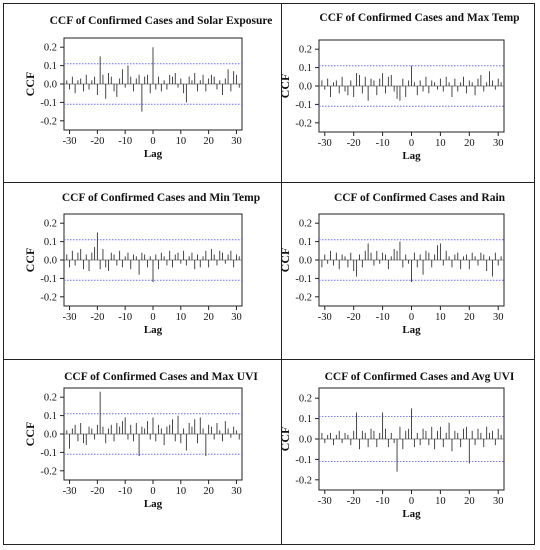 This screenshot has width=540, height=550. What do you see at coordinates (281, 274) in the screenshot?
I see `grid-divider-vertical` at bounding box center [281, 274].